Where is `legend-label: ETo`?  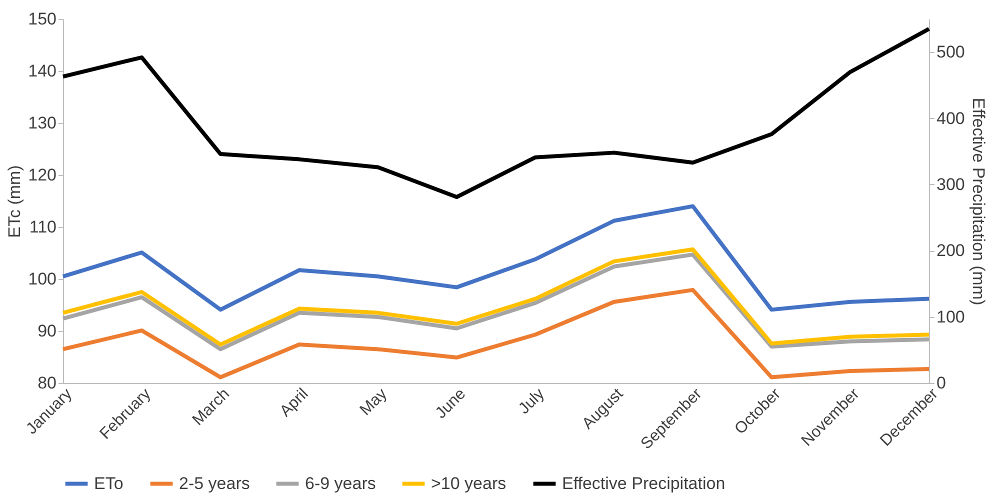 legend-label: ETo is located at coordinates (109, 483).